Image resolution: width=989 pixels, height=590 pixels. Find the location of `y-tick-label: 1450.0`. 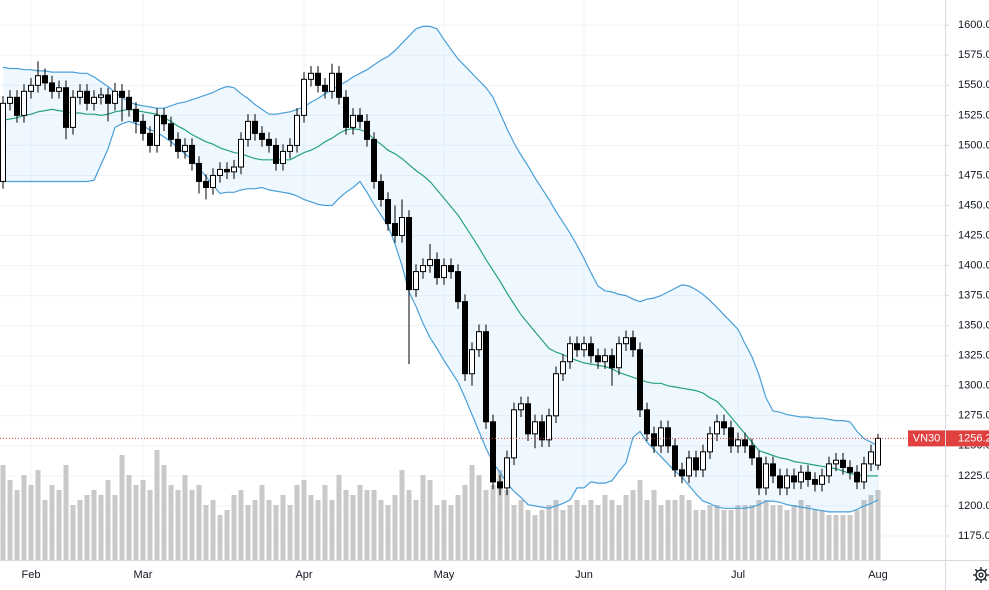

y-tick-label: 1450.0 is located at coordinates (973, 205).